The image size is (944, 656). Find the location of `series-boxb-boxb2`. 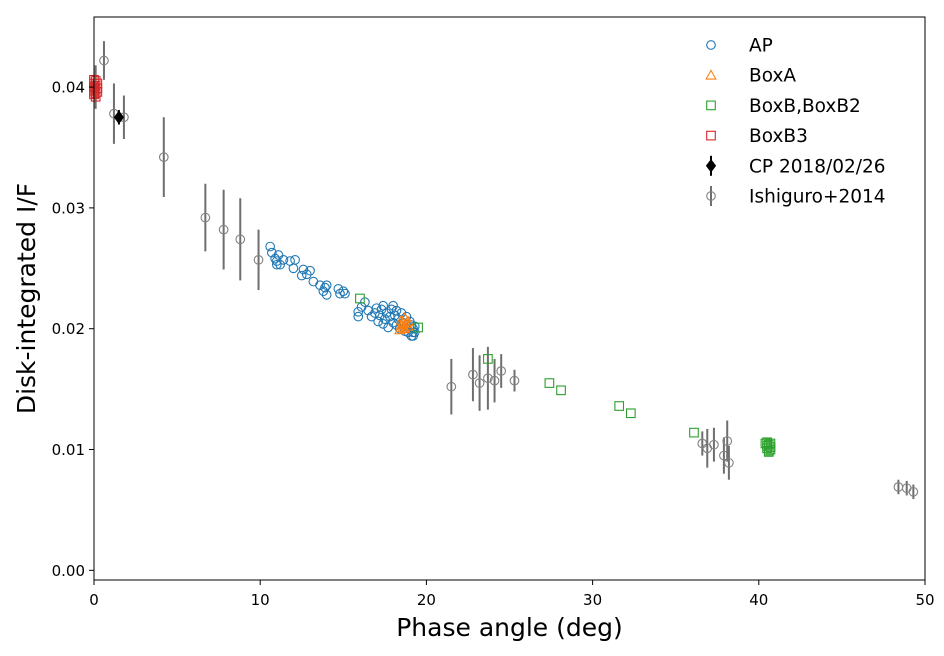

series-boxb-boxb2 is located at coordinates (565, 375).